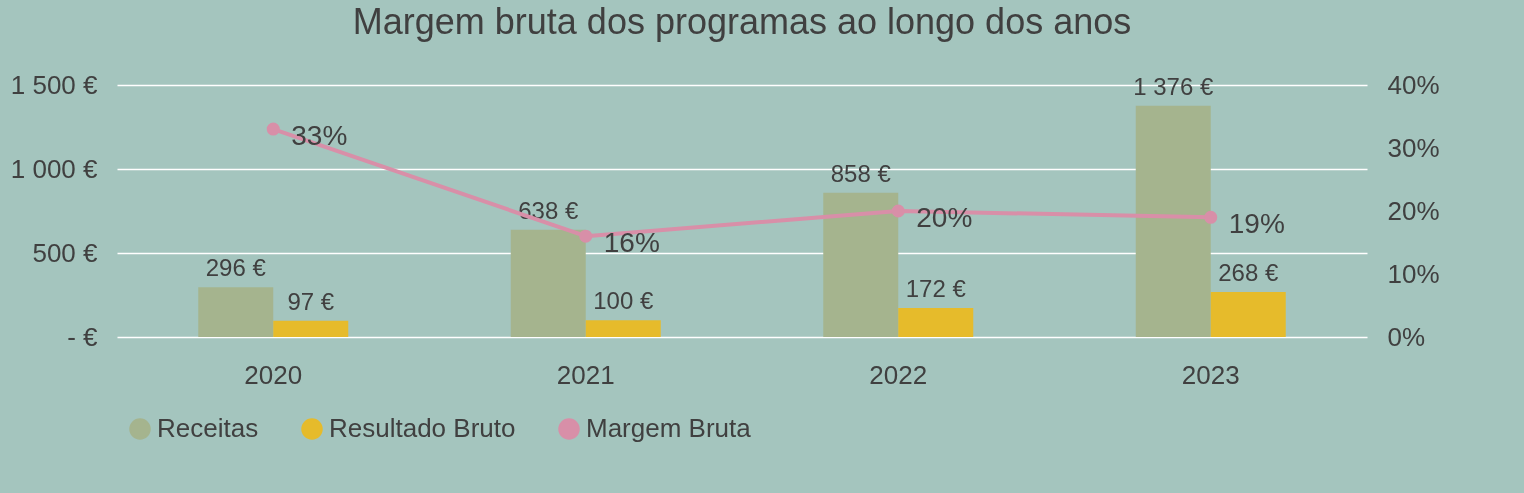 Image resolution: width=1524 pixels, height=493 pixels. Describe the element at coordinates (54, 168) in the screenshot. I see `y-tick-label: 1 000 €` at that location.